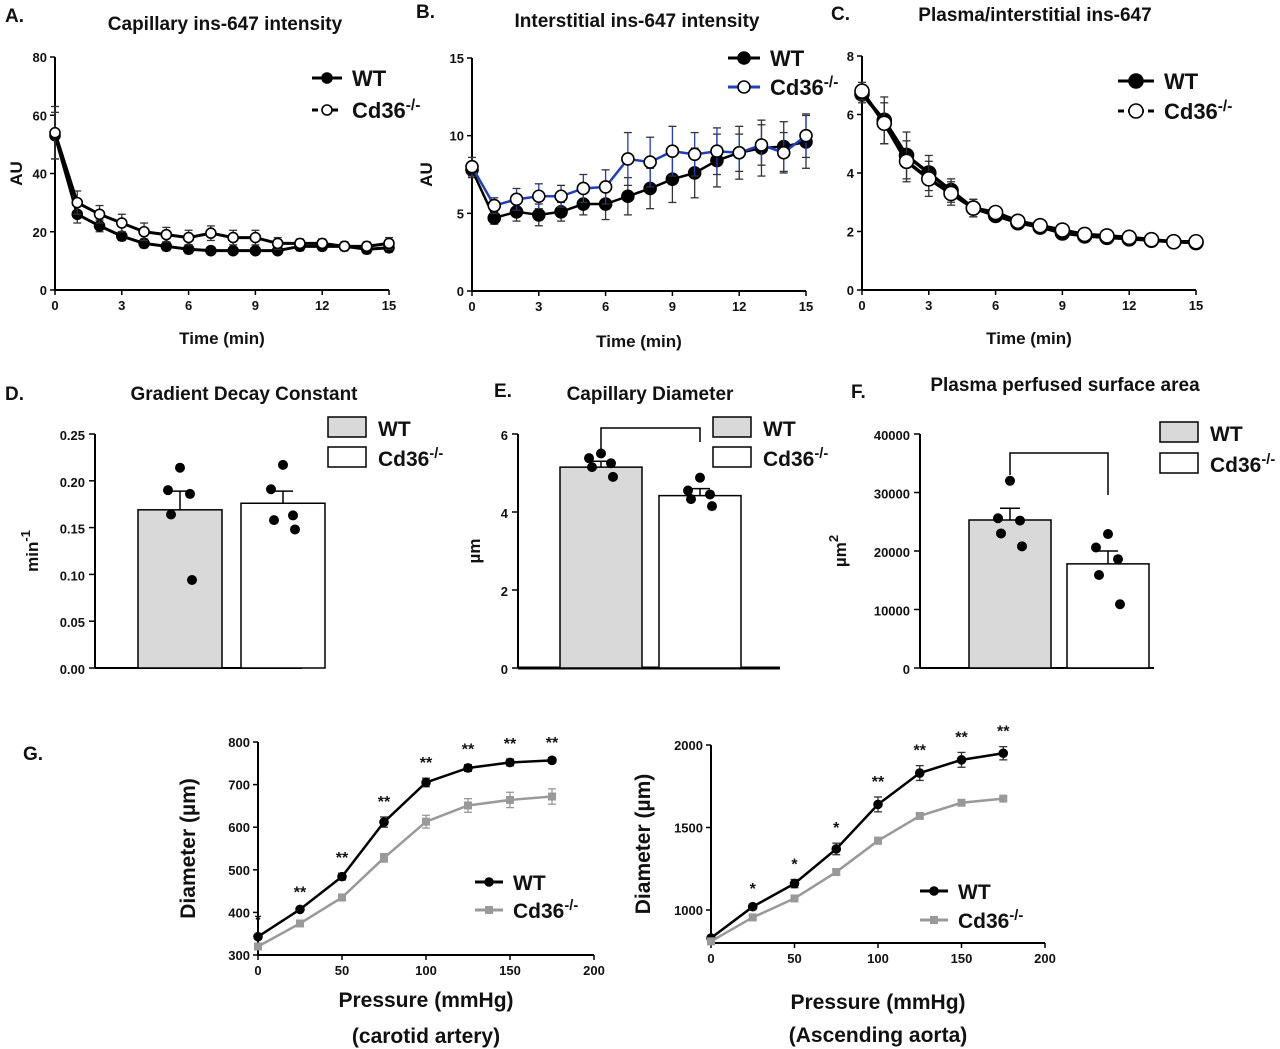 This screenshot has width=1280, height=1049. Describe the element at coordinates (239, 742) in the screenshot. I see `y-tick-label: 800` at that location.